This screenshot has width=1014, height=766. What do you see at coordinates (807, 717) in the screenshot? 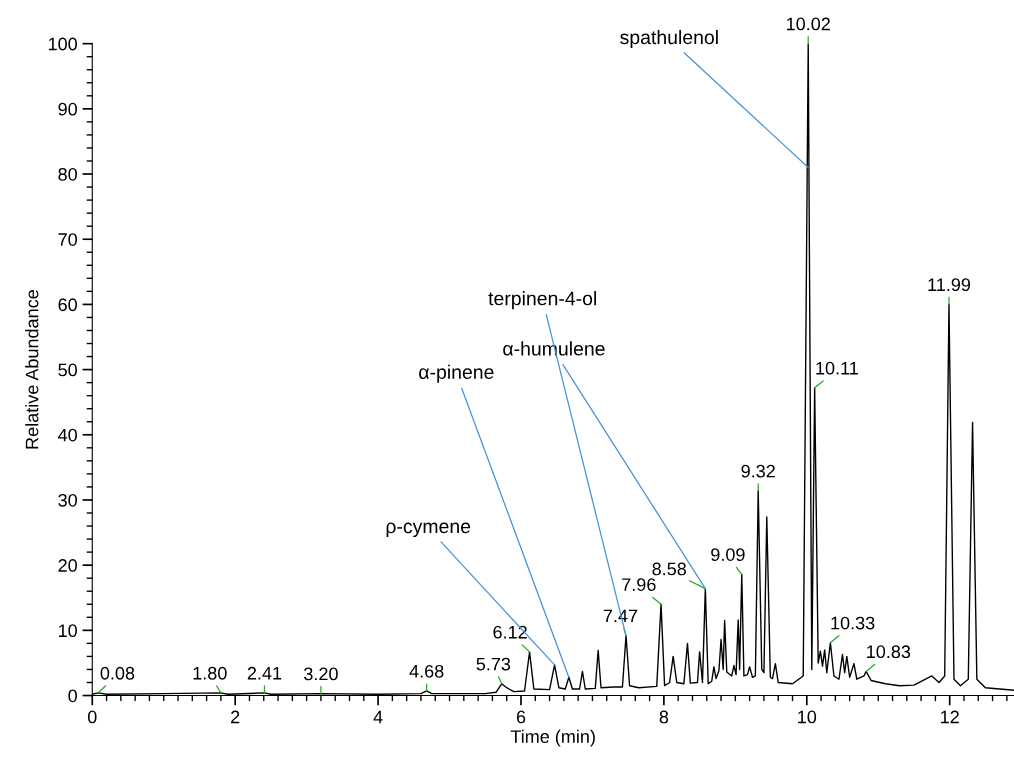
I see `x-tick-label: 10` at bounding box center [807, 717].